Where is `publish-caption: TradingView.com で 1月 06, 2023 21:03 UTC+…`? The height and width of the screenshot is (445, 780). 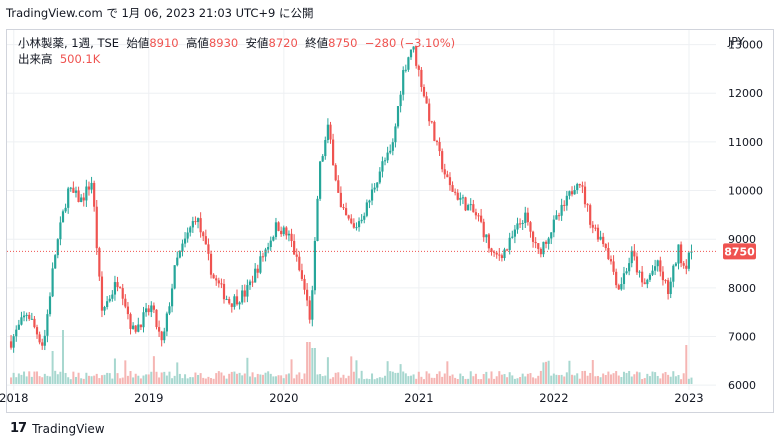
publish-caption: TradingView.com で 1月 06, 2023 21:03 UTC+… is located at coordinates (160, 13).